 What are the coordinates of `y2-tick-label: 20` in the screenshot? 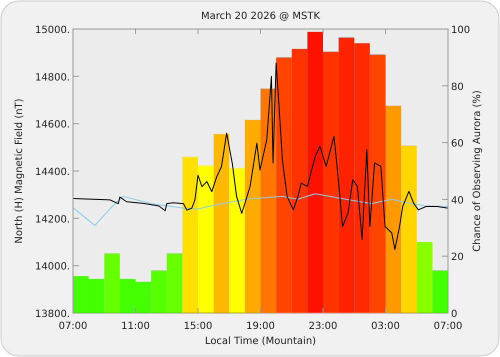 It's located at (457, 258).